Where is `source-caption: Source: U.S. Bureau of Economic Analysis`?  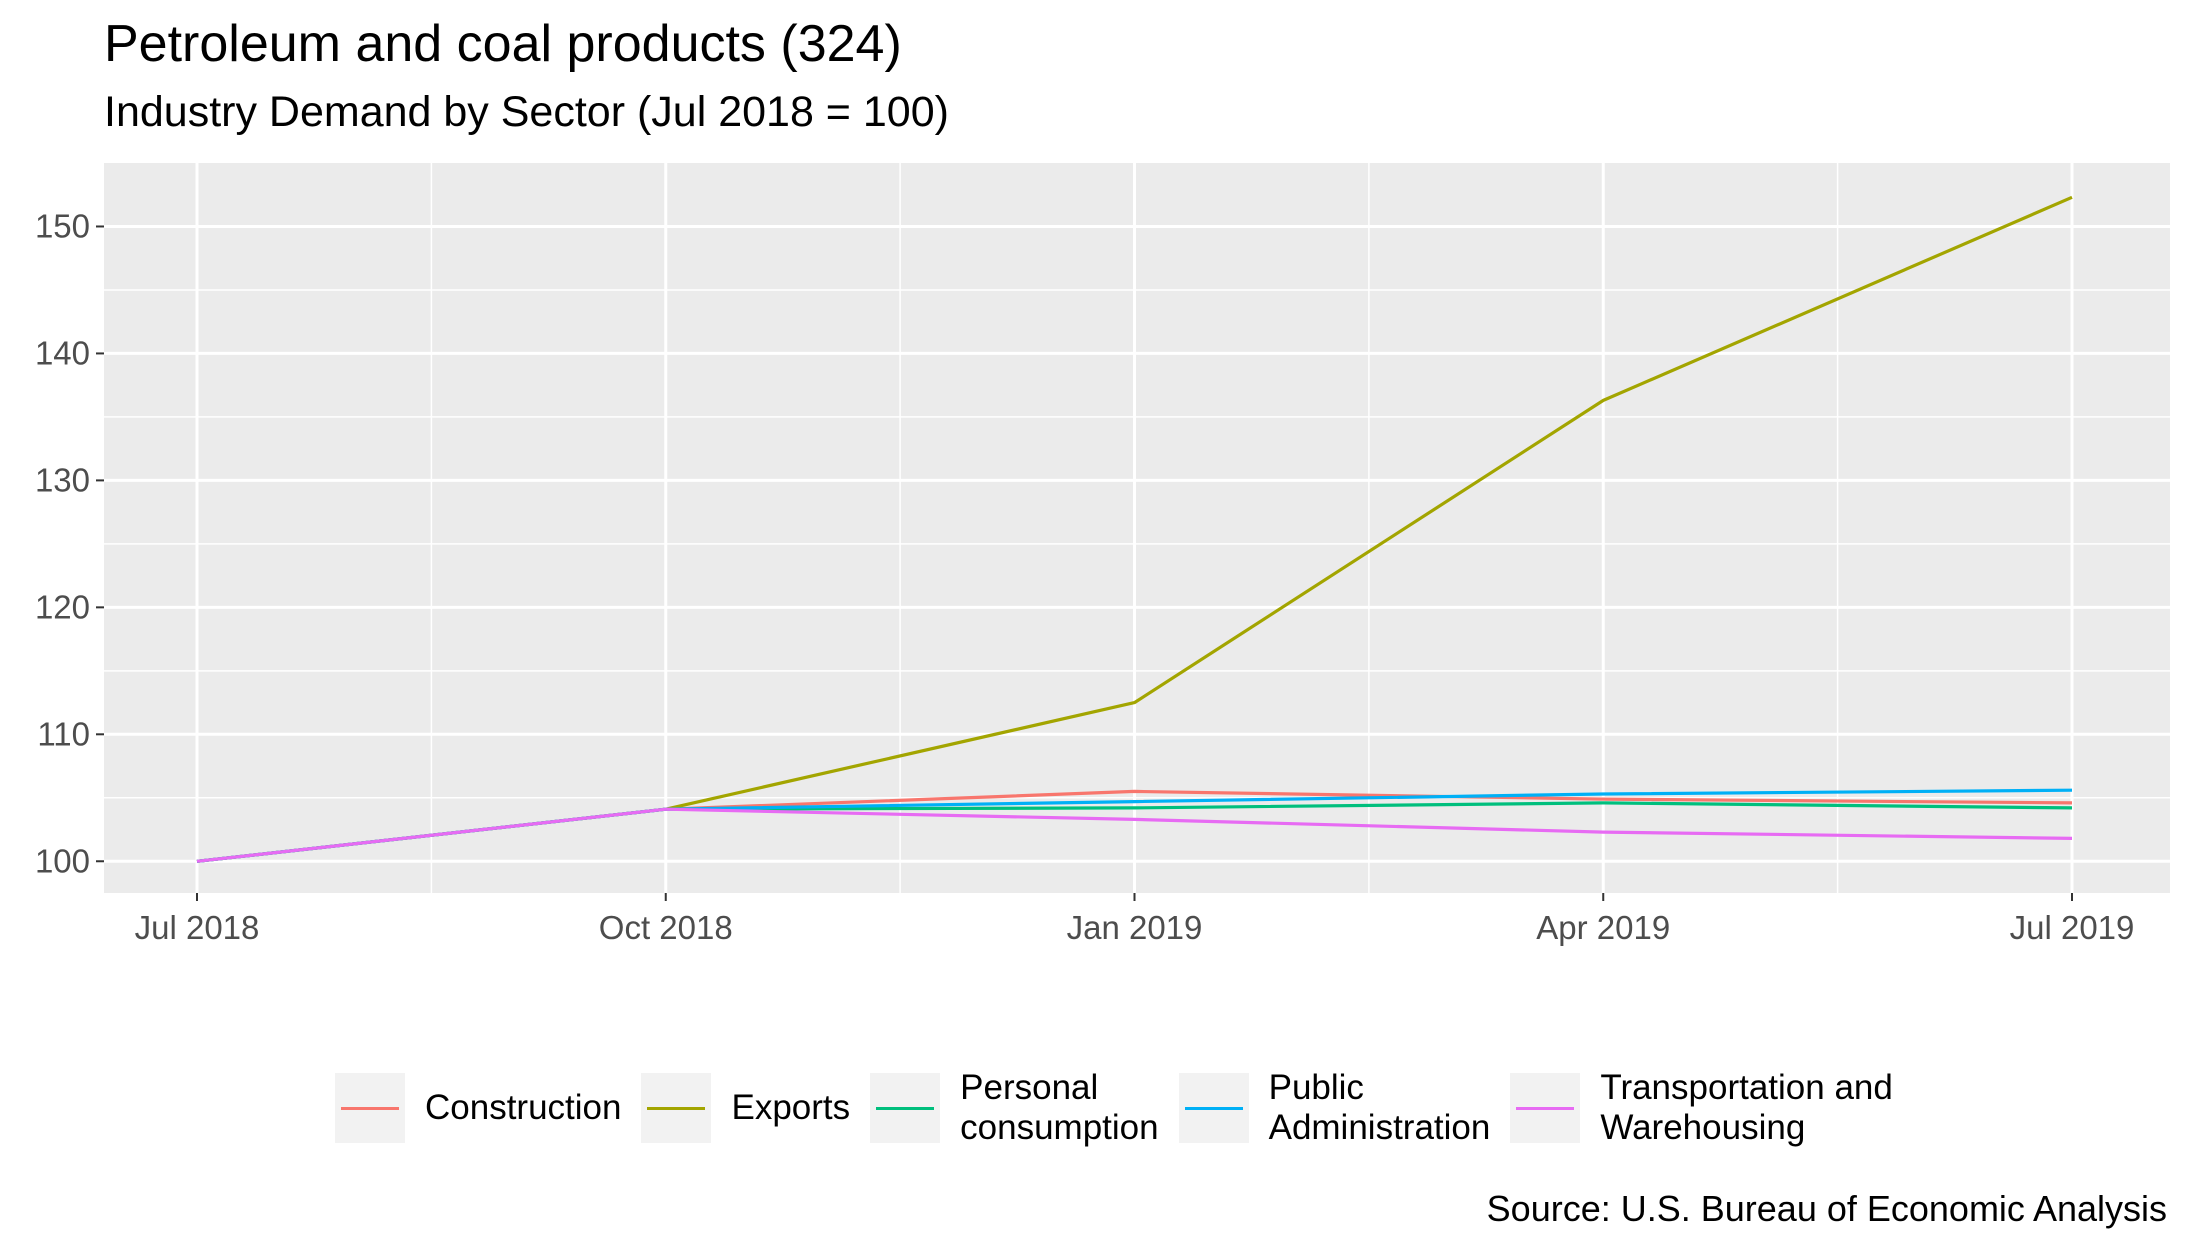
source-caption: Source: U.S. Bureau of Economic Analysis is located at coordinates (1826, 1208).